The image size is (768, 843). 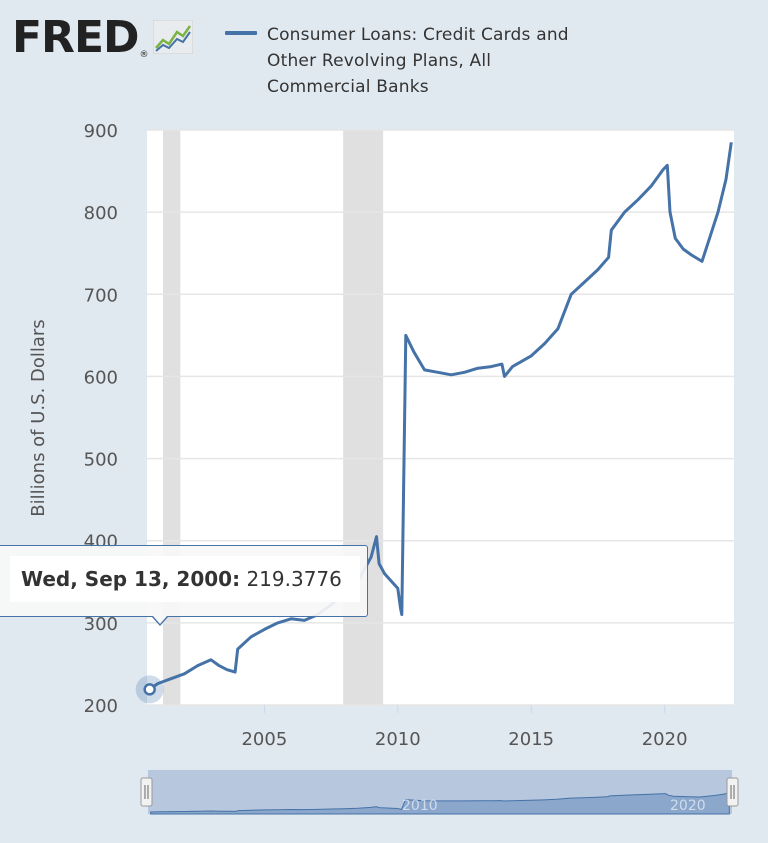 What do you see at coordinates (398, 739) in the screenshot?
I see `x-tick-label-2010: 2010` at bounding box center [398, 739].